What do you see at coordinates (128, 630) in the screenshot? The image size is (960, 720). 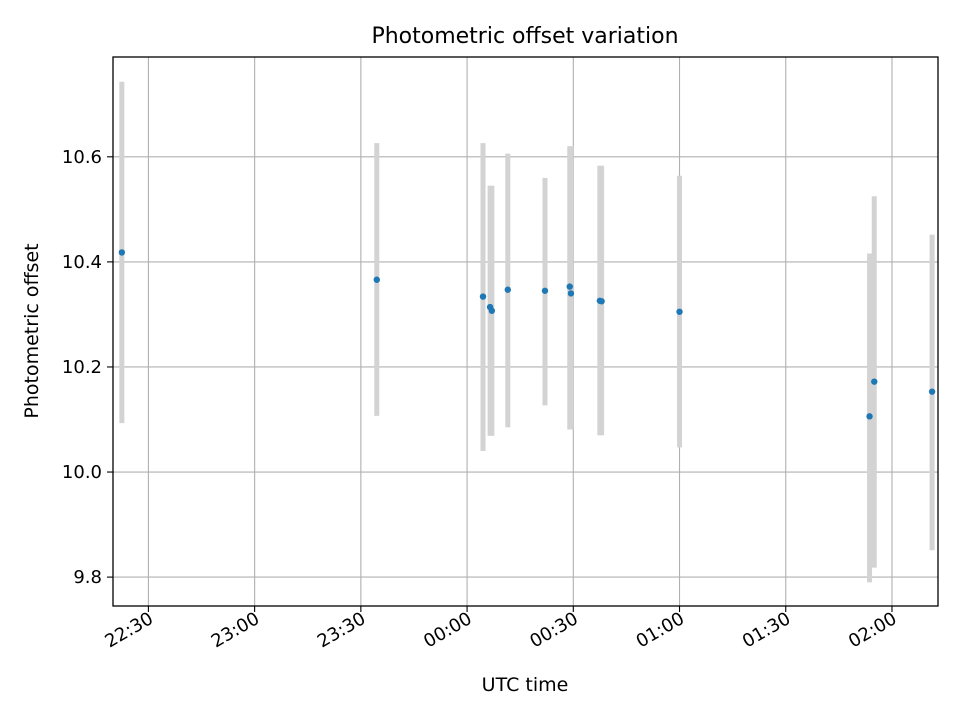 I see `x-tick-label: 22:30` at bounding box center [128, 630].